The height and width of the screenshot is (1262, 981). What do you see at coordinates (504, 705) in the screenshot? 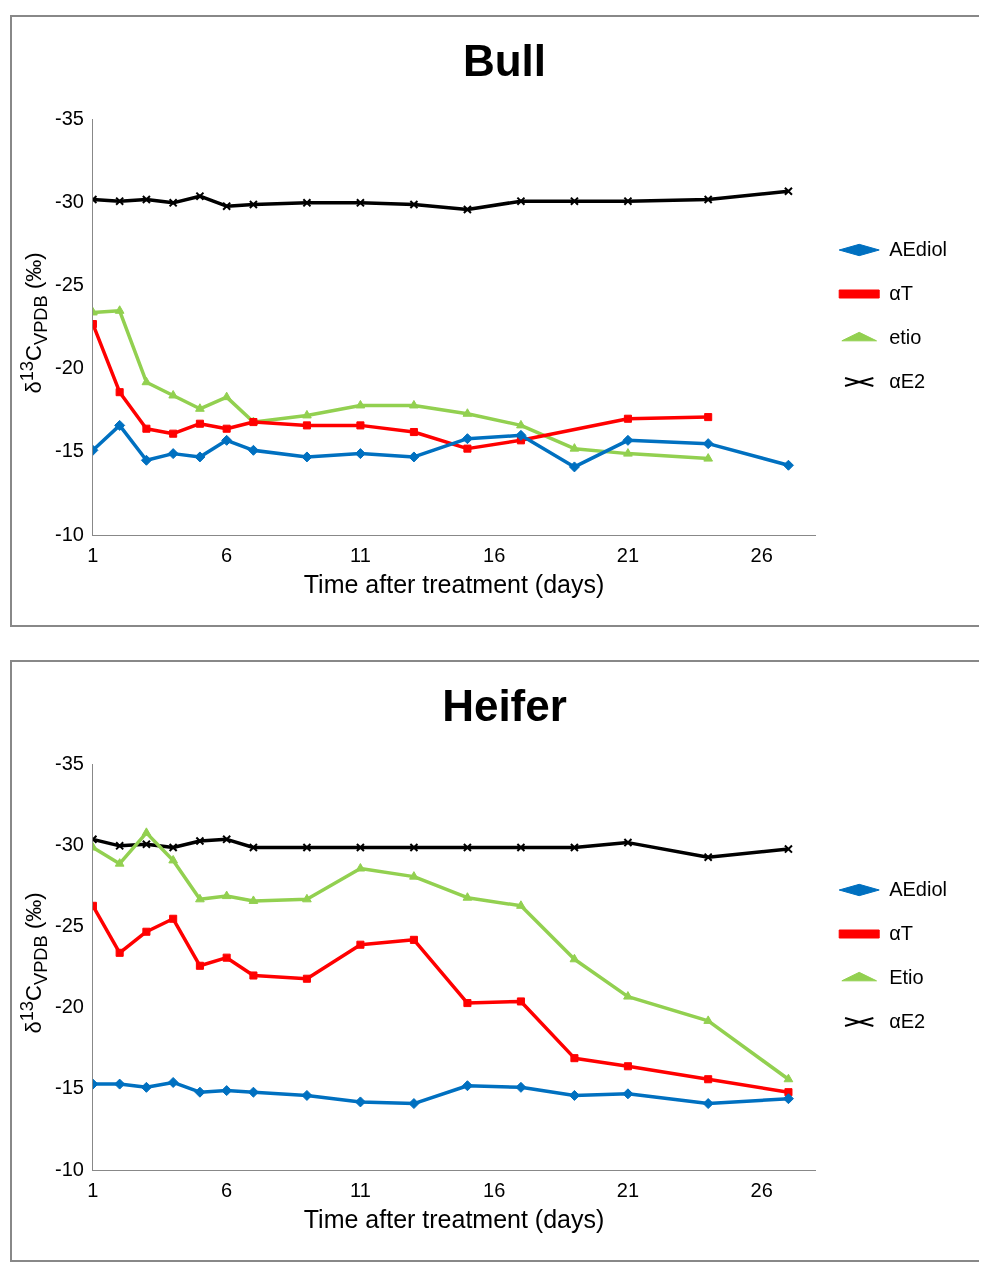
I see `chart-title: Heifer` at bounding box center [504, 705].